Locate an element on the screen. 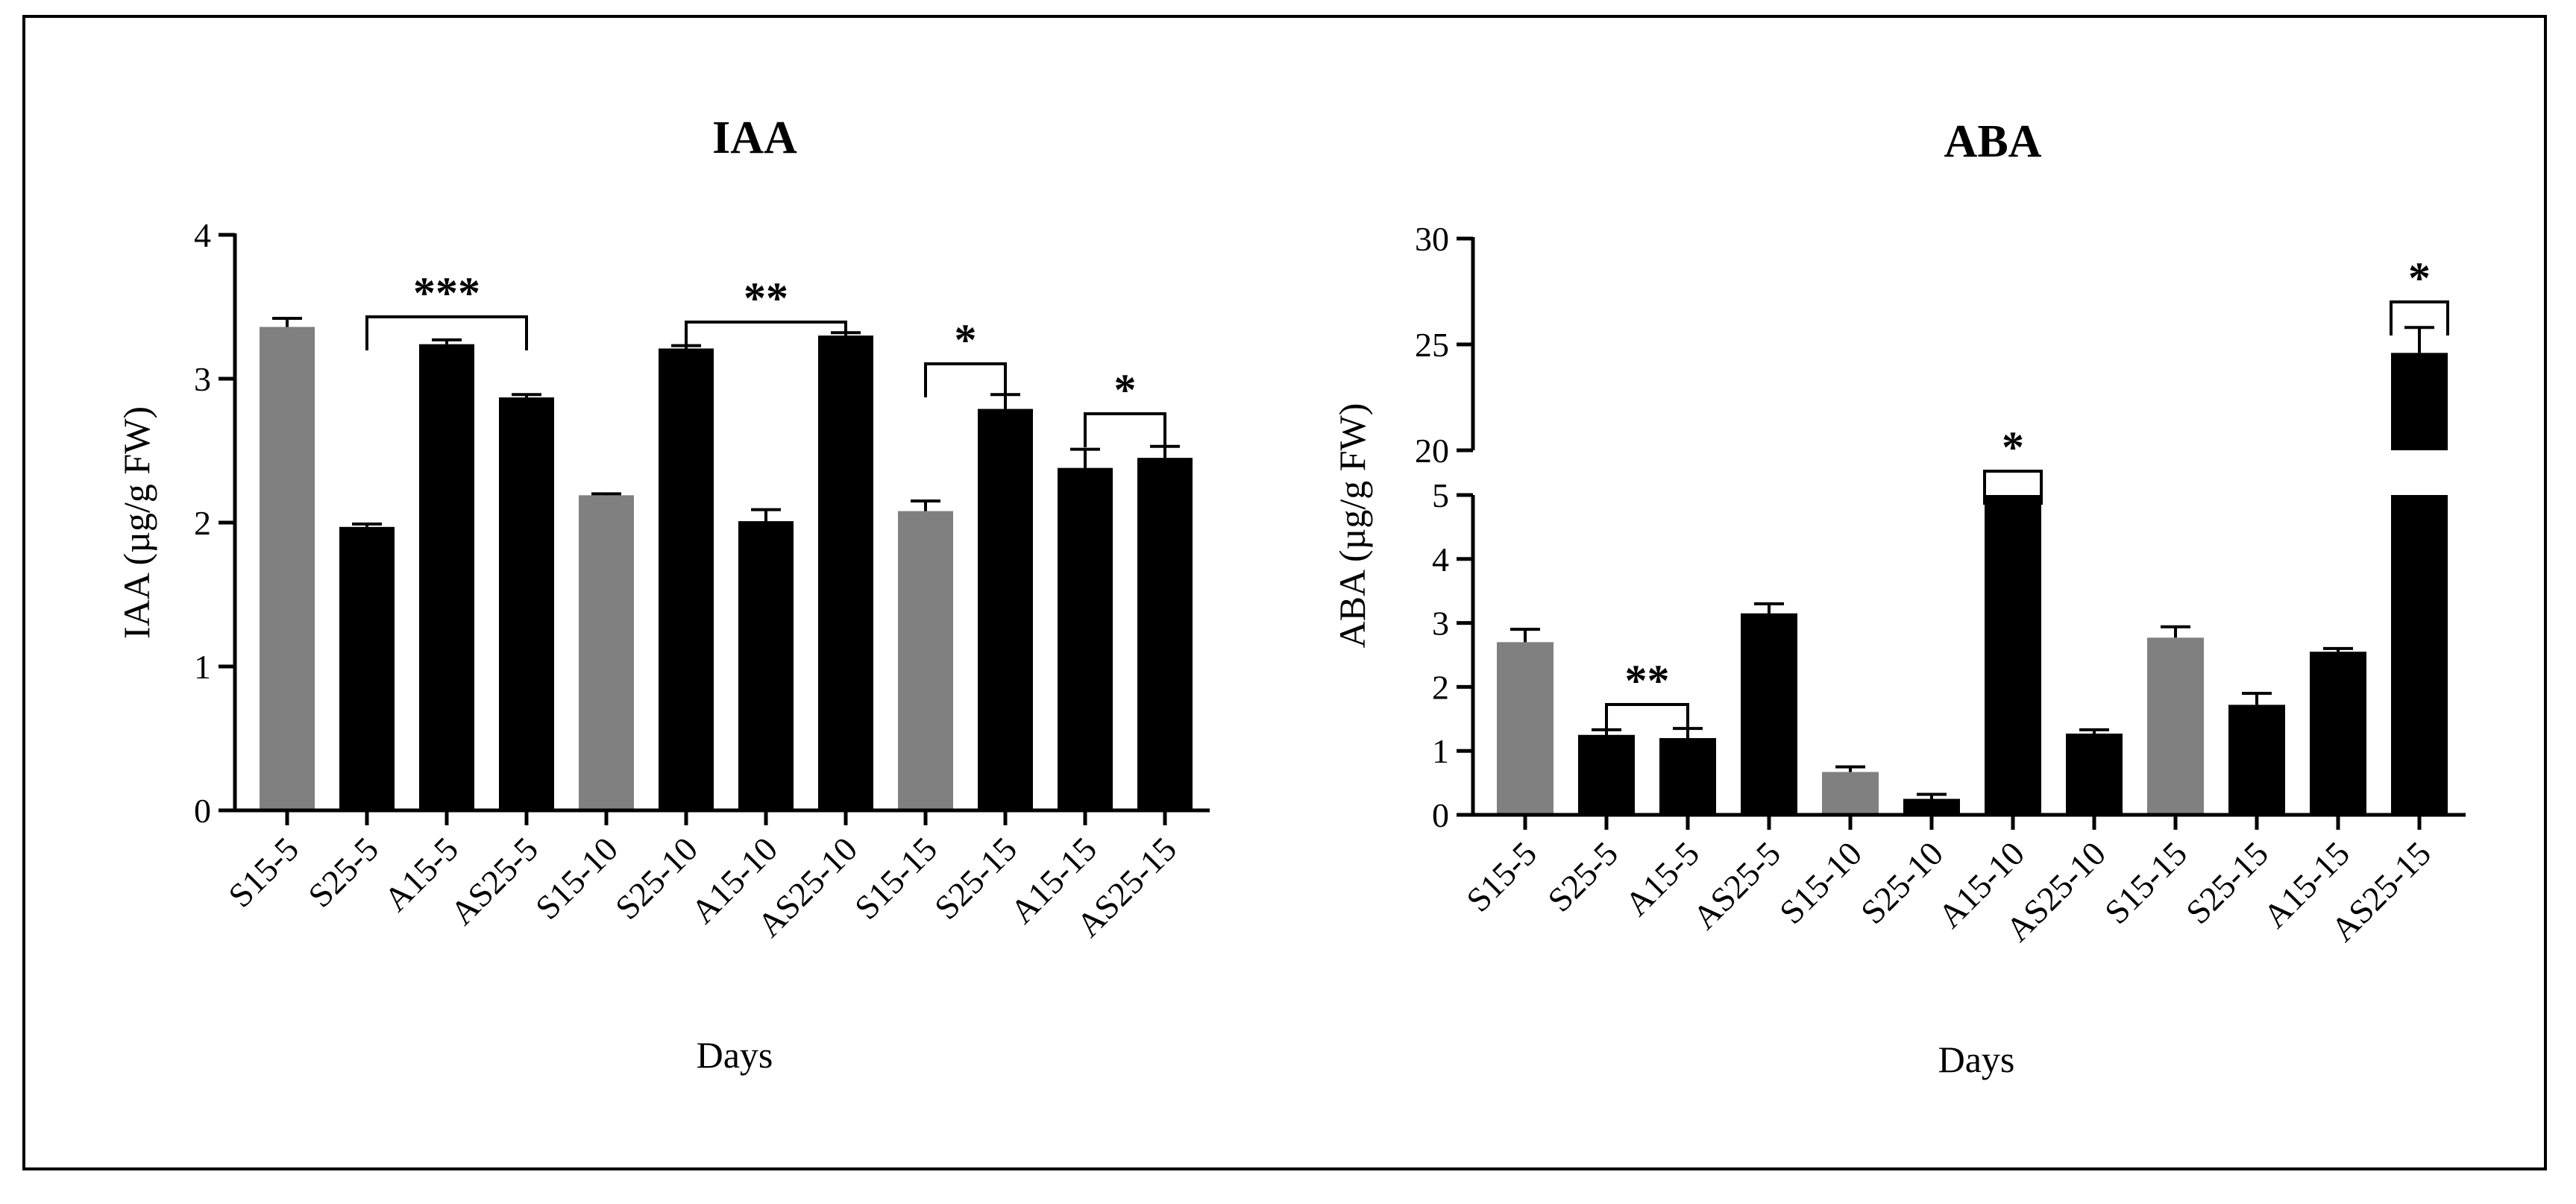  chart-title: ABA is located at coordinates (1993, 141).